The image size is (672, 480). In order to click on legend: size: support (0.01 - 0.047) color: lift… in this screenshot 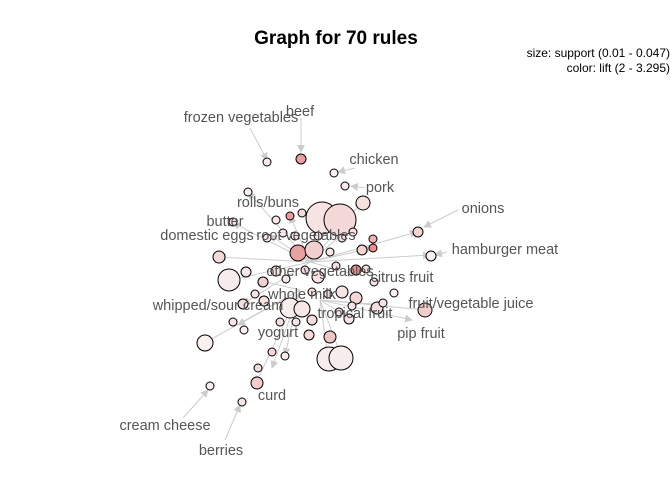, I will do `click(598, 61)`.